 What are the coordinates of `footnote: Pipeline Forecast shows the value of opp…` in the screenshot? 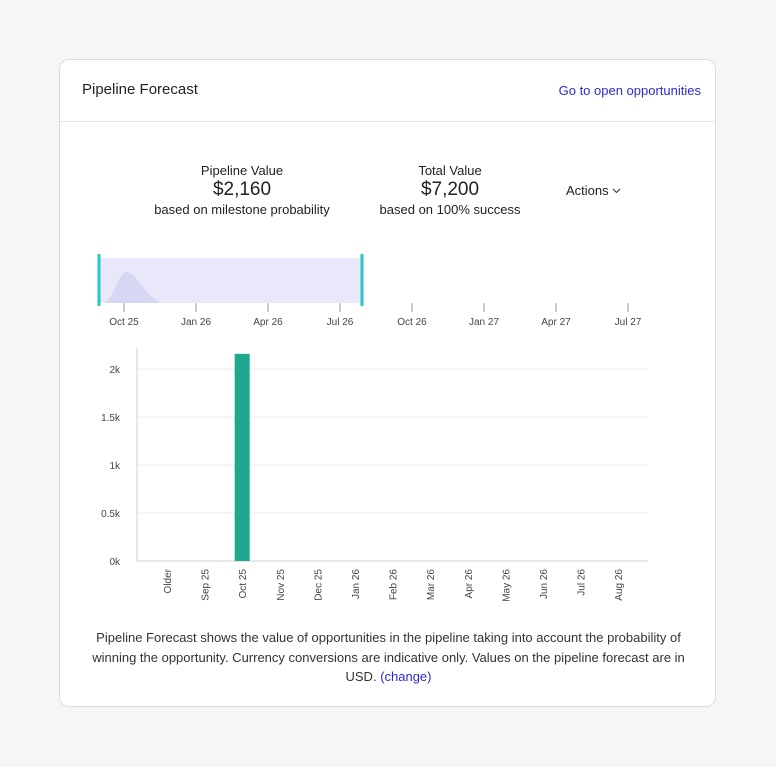 It's located at (388, 657).